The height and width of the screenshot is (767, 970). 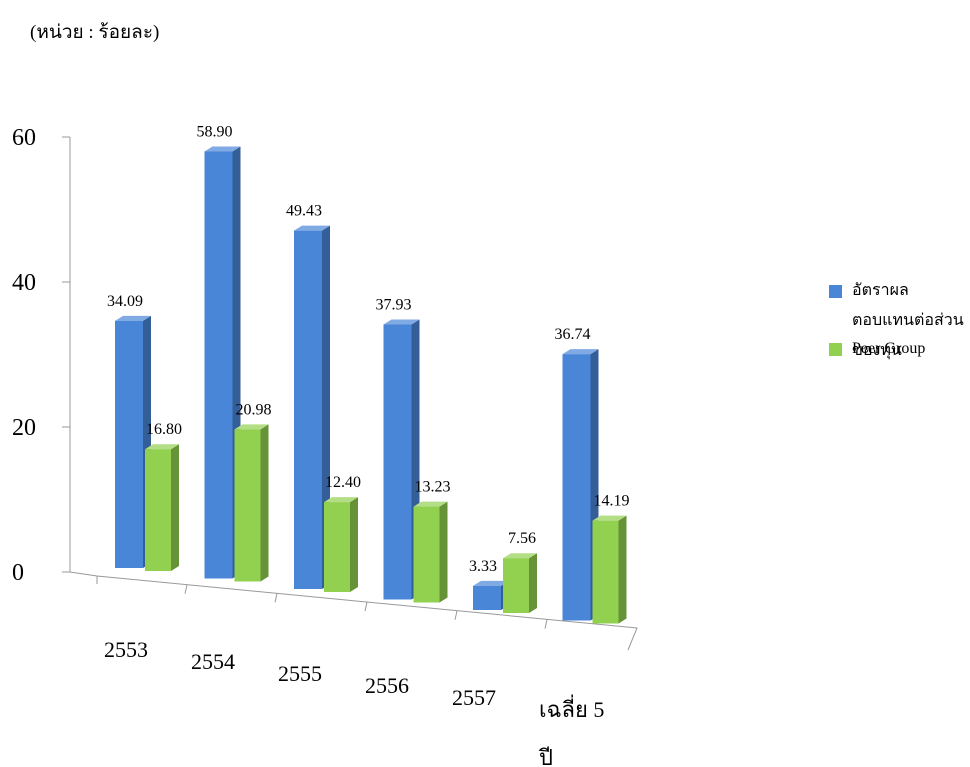 What do you see at coordinates (126, 649) in the screenshot?
I see `x-tick-label: 2553` at bounding box center [126, 649].